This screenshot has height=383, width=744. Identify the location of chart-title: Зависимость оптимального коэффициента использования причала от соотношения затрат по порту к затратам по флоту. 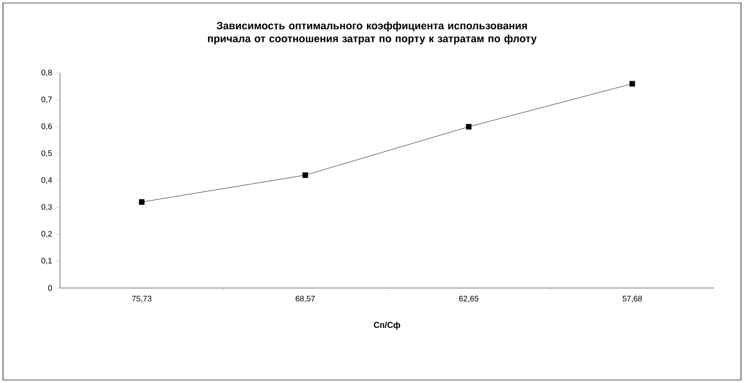
(372, 33).